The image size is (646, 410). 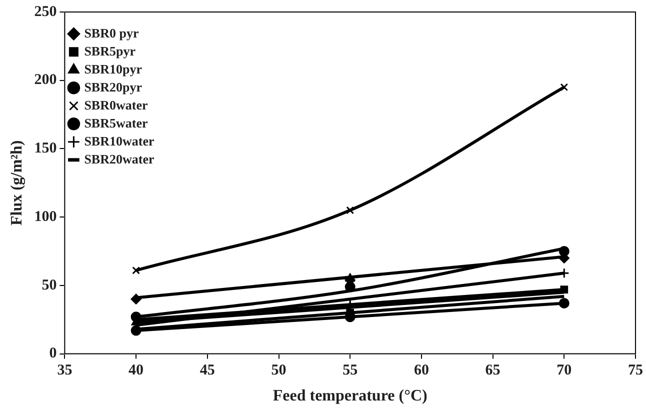 What do you see at coordinates (635, 370) in the screenshot?
I see `x-tick-label: 75` at bounding box center [635, 370].